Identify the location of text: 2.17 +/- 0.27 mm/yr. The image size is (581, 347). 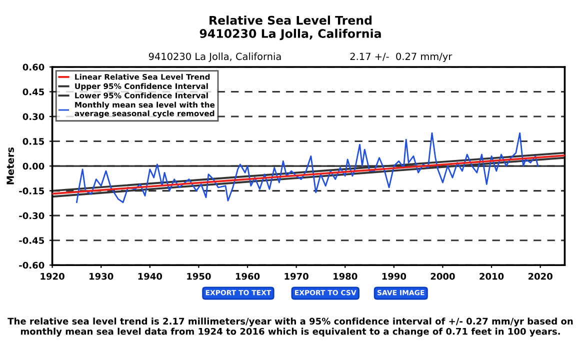
(401, 57).